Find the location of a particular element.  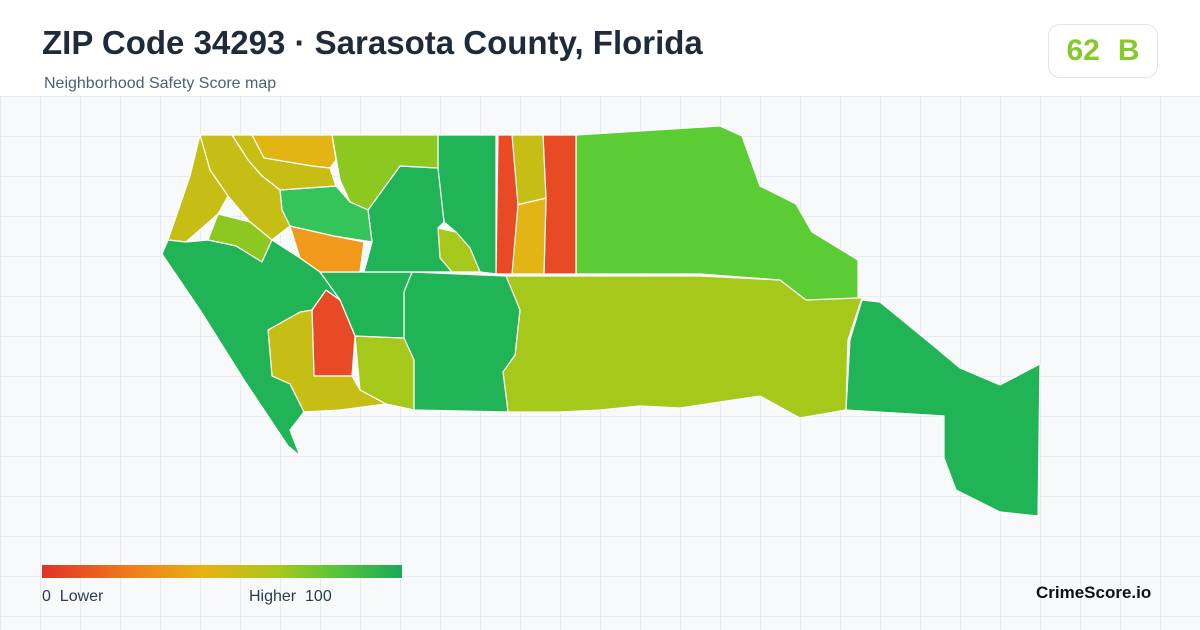

page-subtitle: Neighborhood Safety Score map is located at coordinates (160, 83).